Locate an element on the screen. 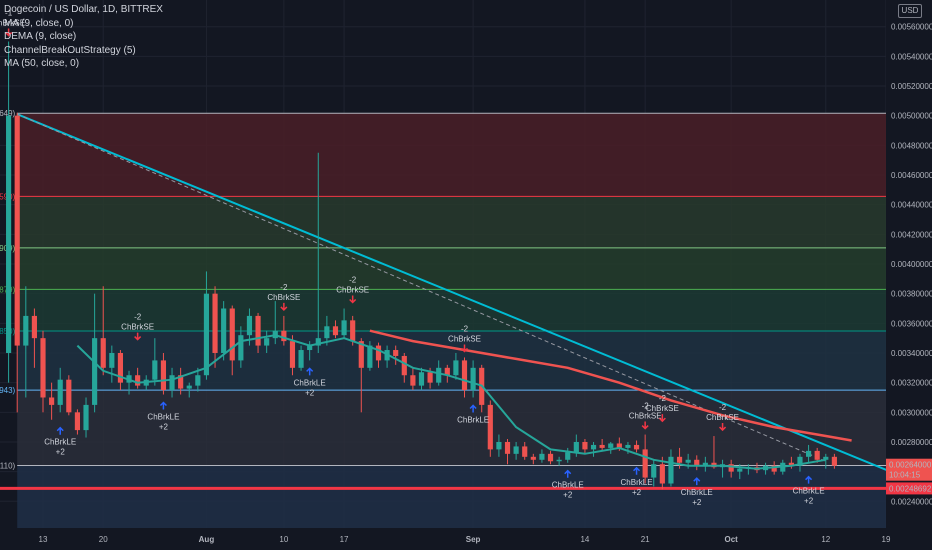  hline-price-label: 0.00248692 is located at coordinates (910, 488).